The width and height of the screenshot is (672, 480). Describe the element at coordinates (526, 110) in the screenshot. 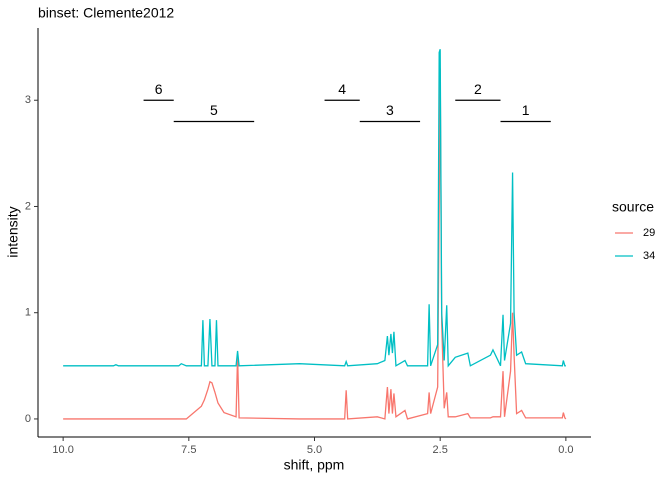

I see `bin-label: 1` at that location.